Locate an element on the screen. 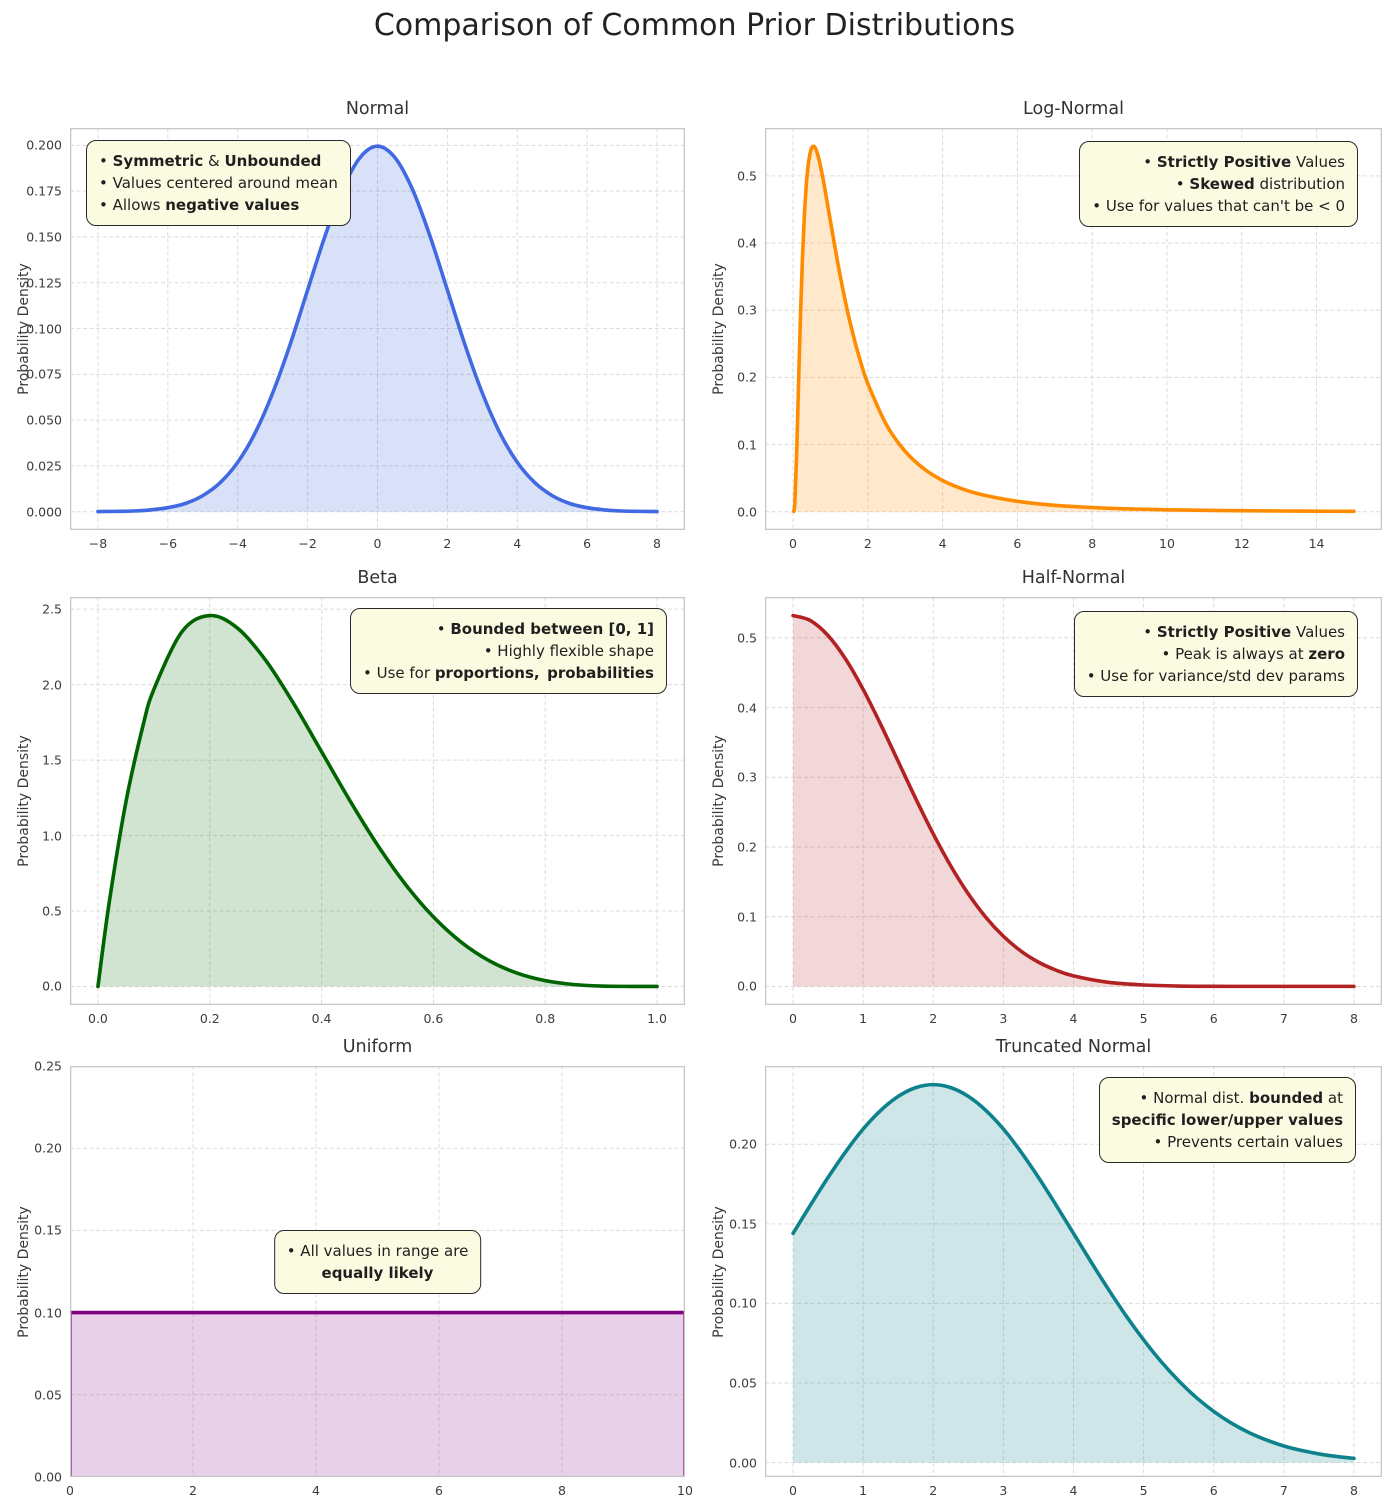  annotation-line: • All values in range are is located at coordinates (378, 1251).